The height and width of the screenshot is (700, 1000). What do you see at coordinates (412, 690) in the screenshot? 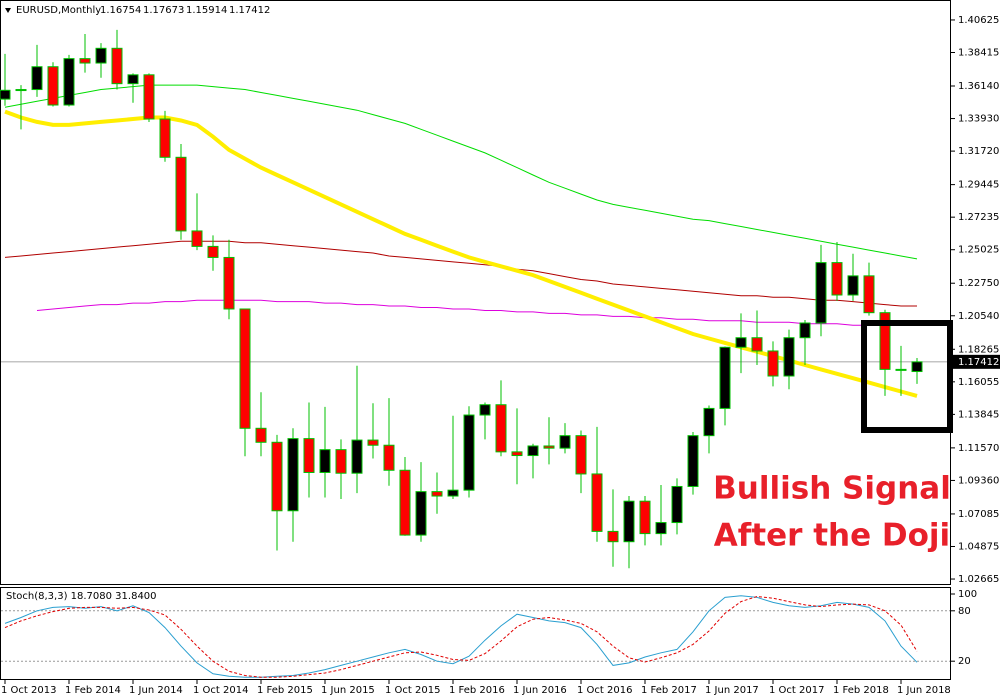
I see `x-tick-label: 1 Oct 2015` at bounding box center [412, 690].